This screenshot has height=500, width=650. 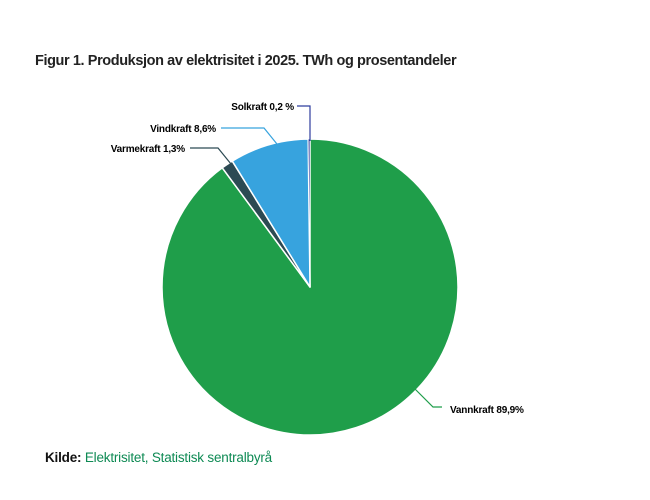 I want to click on leader-line-vindkraft, so click(x=251, y=138).